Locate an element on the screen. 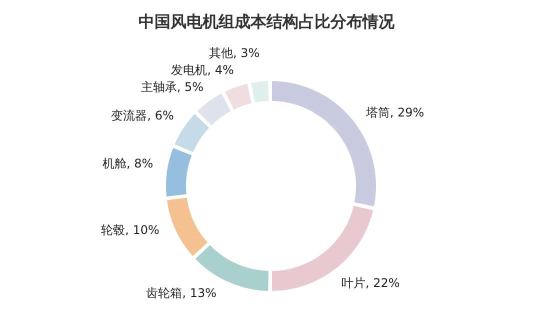 The height and width of the screenshot is (332, 533). slice-label: 机舱, 8% is located at coordinates (128, 163).